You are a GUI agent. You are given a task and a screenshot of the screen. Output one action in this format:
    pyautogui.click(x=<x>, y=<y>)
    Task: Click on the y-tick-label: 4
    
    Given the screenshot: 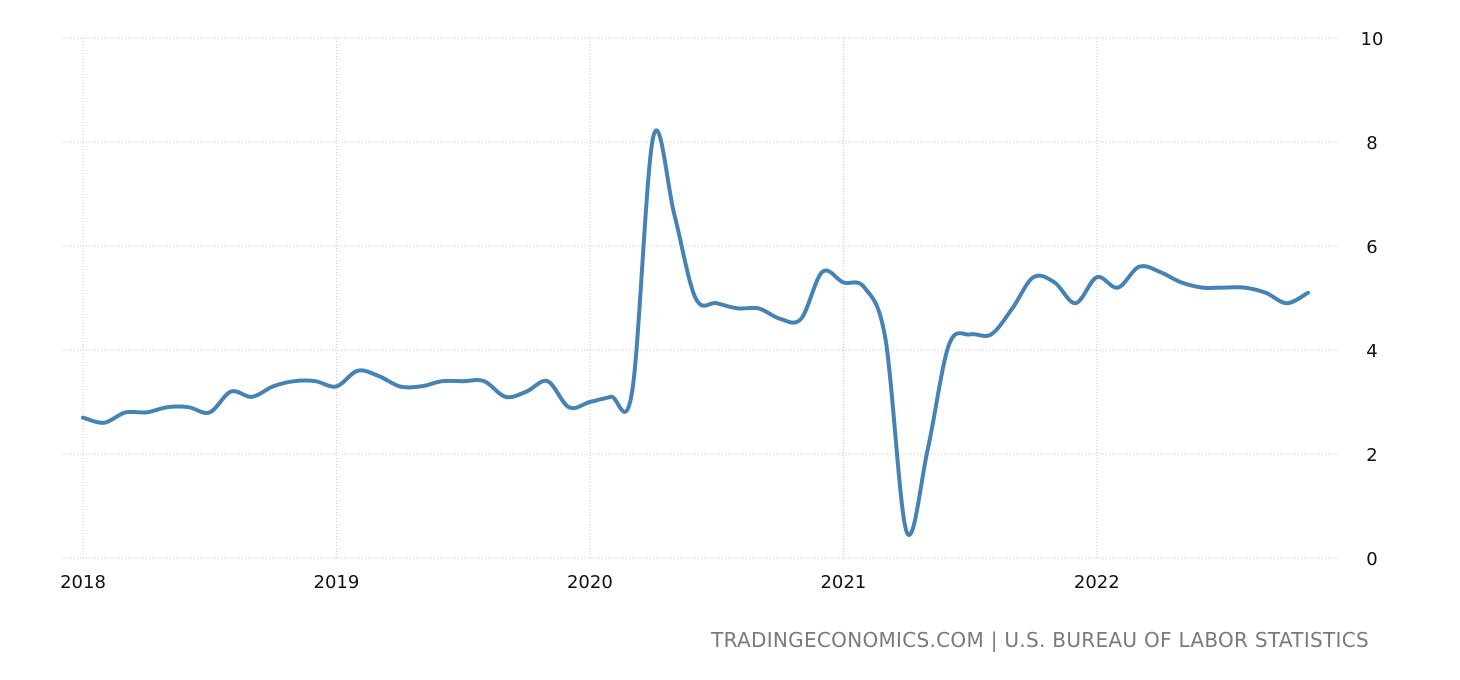 What is the action you would take?
    pyautogui.click(x=1371, y=351)
    